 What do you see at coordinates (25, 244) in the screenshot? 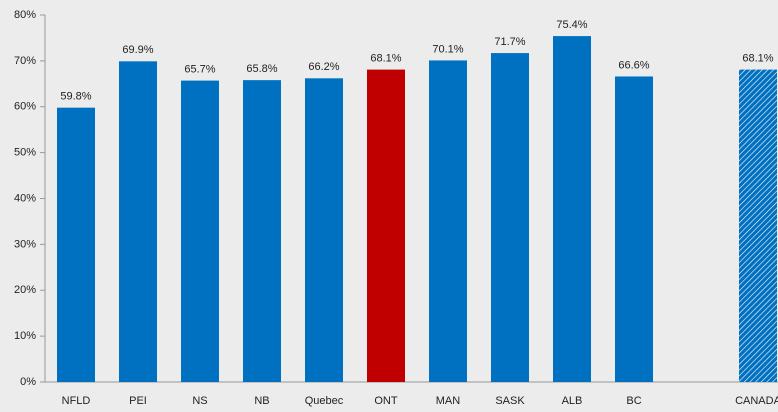
I see `y-tick-label: 30%` at bounding box center [25, 244].